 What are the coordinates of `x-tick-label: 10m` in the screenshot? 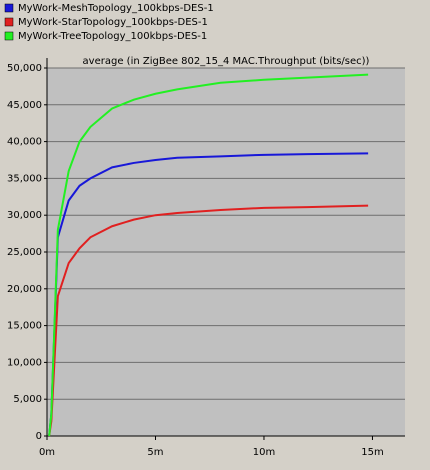 It's located at (264, 452).